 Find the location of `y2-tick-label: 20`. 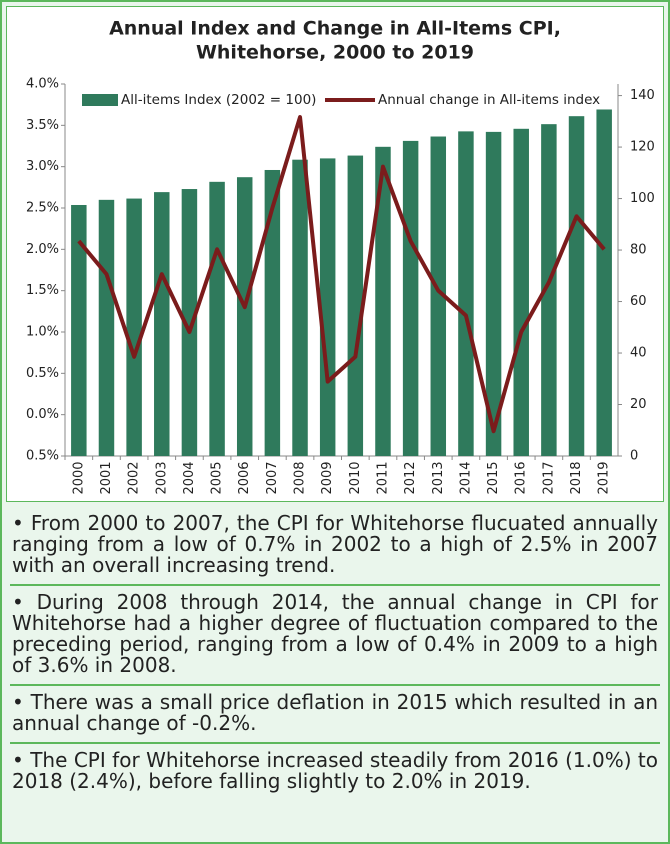

y2-tick-label: 20 is located at coordinates (638, 404).